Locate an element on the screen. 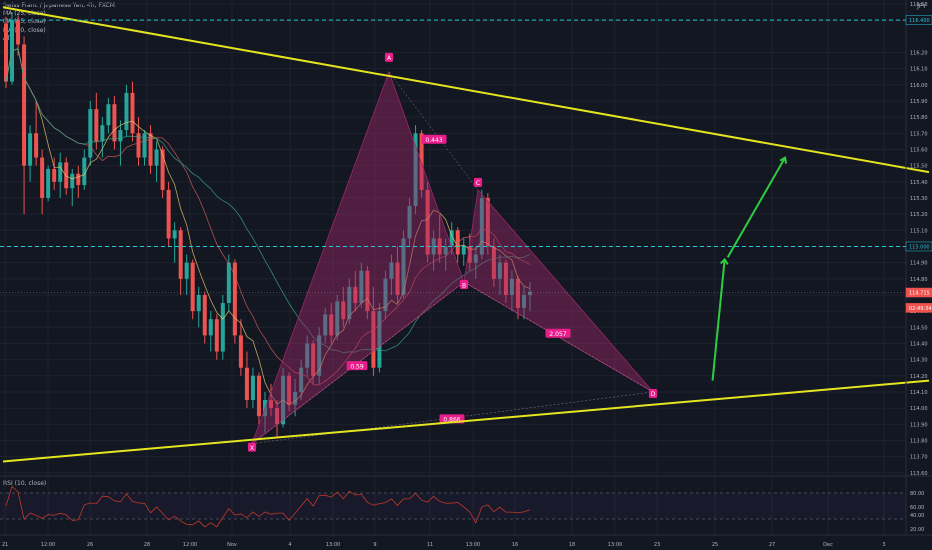  price-label-text: 116.400 is located at coordinates (919, 21).